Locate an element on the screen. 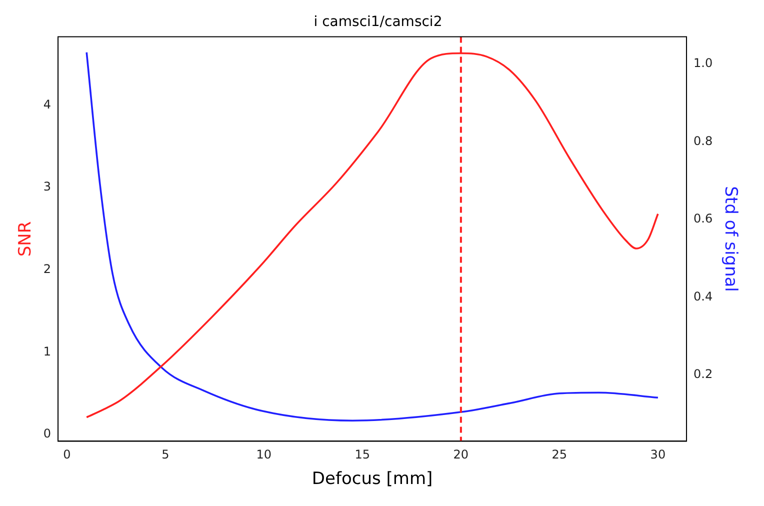 The height and width of the screenshot is (506, 764). y2-tick-label: 0.6 is located at coordinates (703, 219).